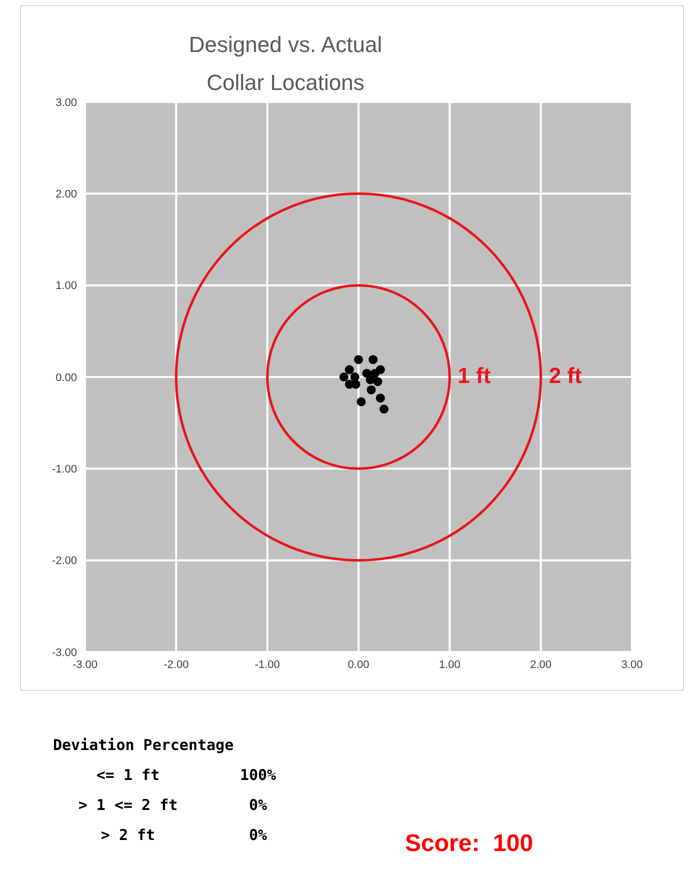  I want to click on y-tick-label: -1.00, so click(64, 470).